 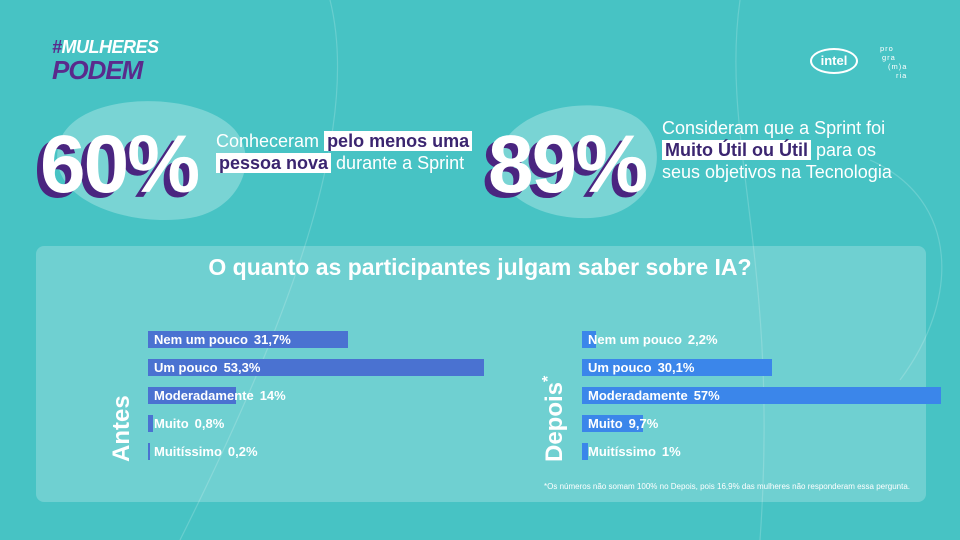 I want to click on bar-value: 0,8%, so click(x=209, y=423).